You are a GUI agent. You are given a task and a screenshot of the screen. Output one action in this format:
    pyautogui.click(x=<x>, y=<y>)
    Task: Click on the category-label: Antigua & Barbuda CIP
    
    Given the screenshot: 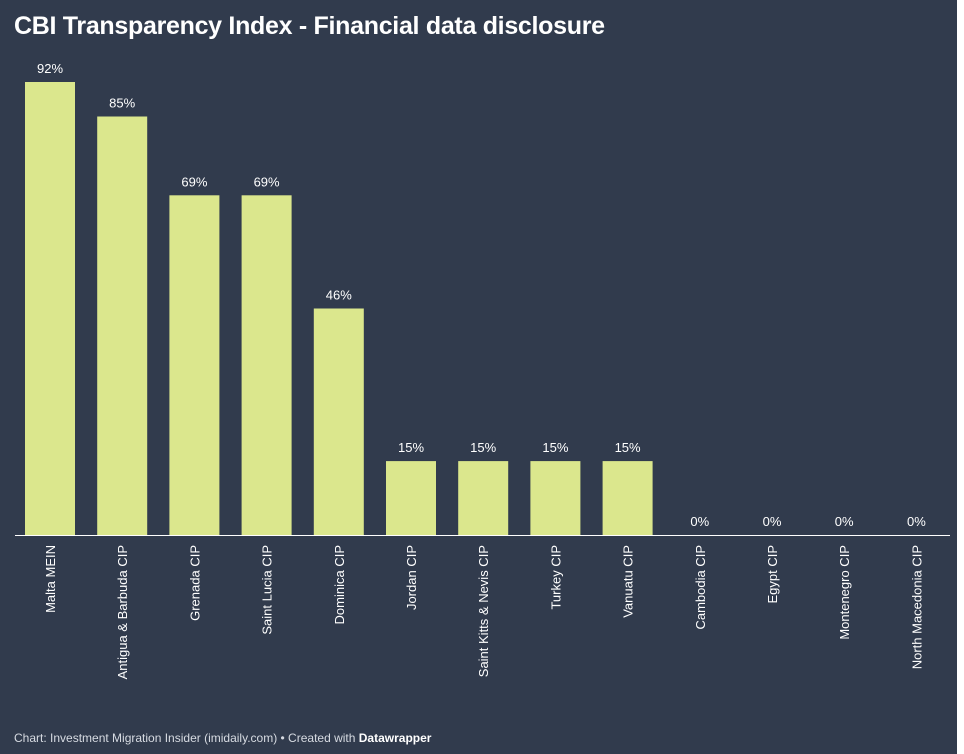 What is the action you would take?
    pyautogui.click(x=122, y=612)
    